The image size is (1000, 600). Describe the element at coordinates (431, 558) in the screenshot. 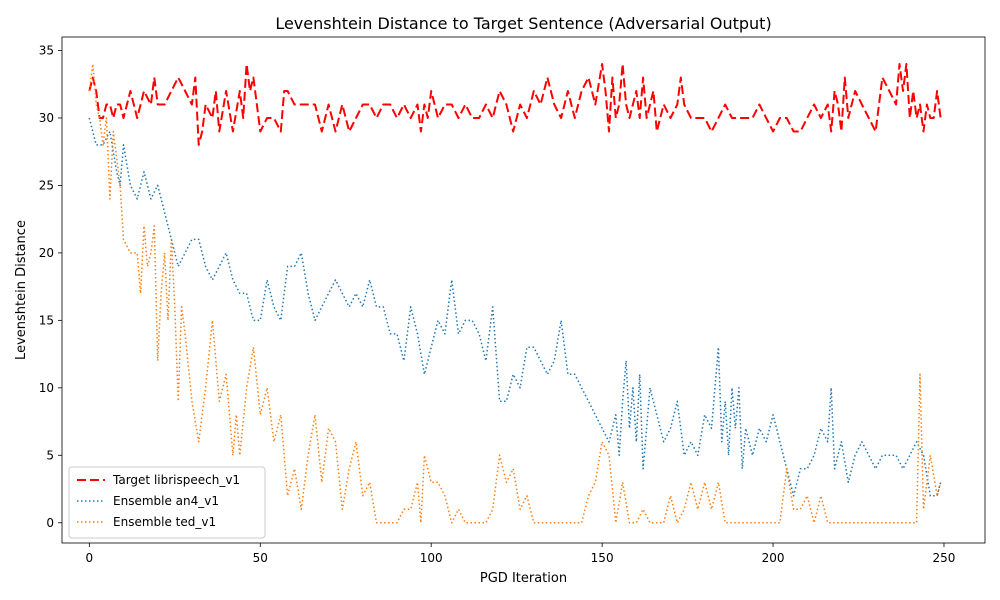

I see `x-tick-label: 100` at that location.